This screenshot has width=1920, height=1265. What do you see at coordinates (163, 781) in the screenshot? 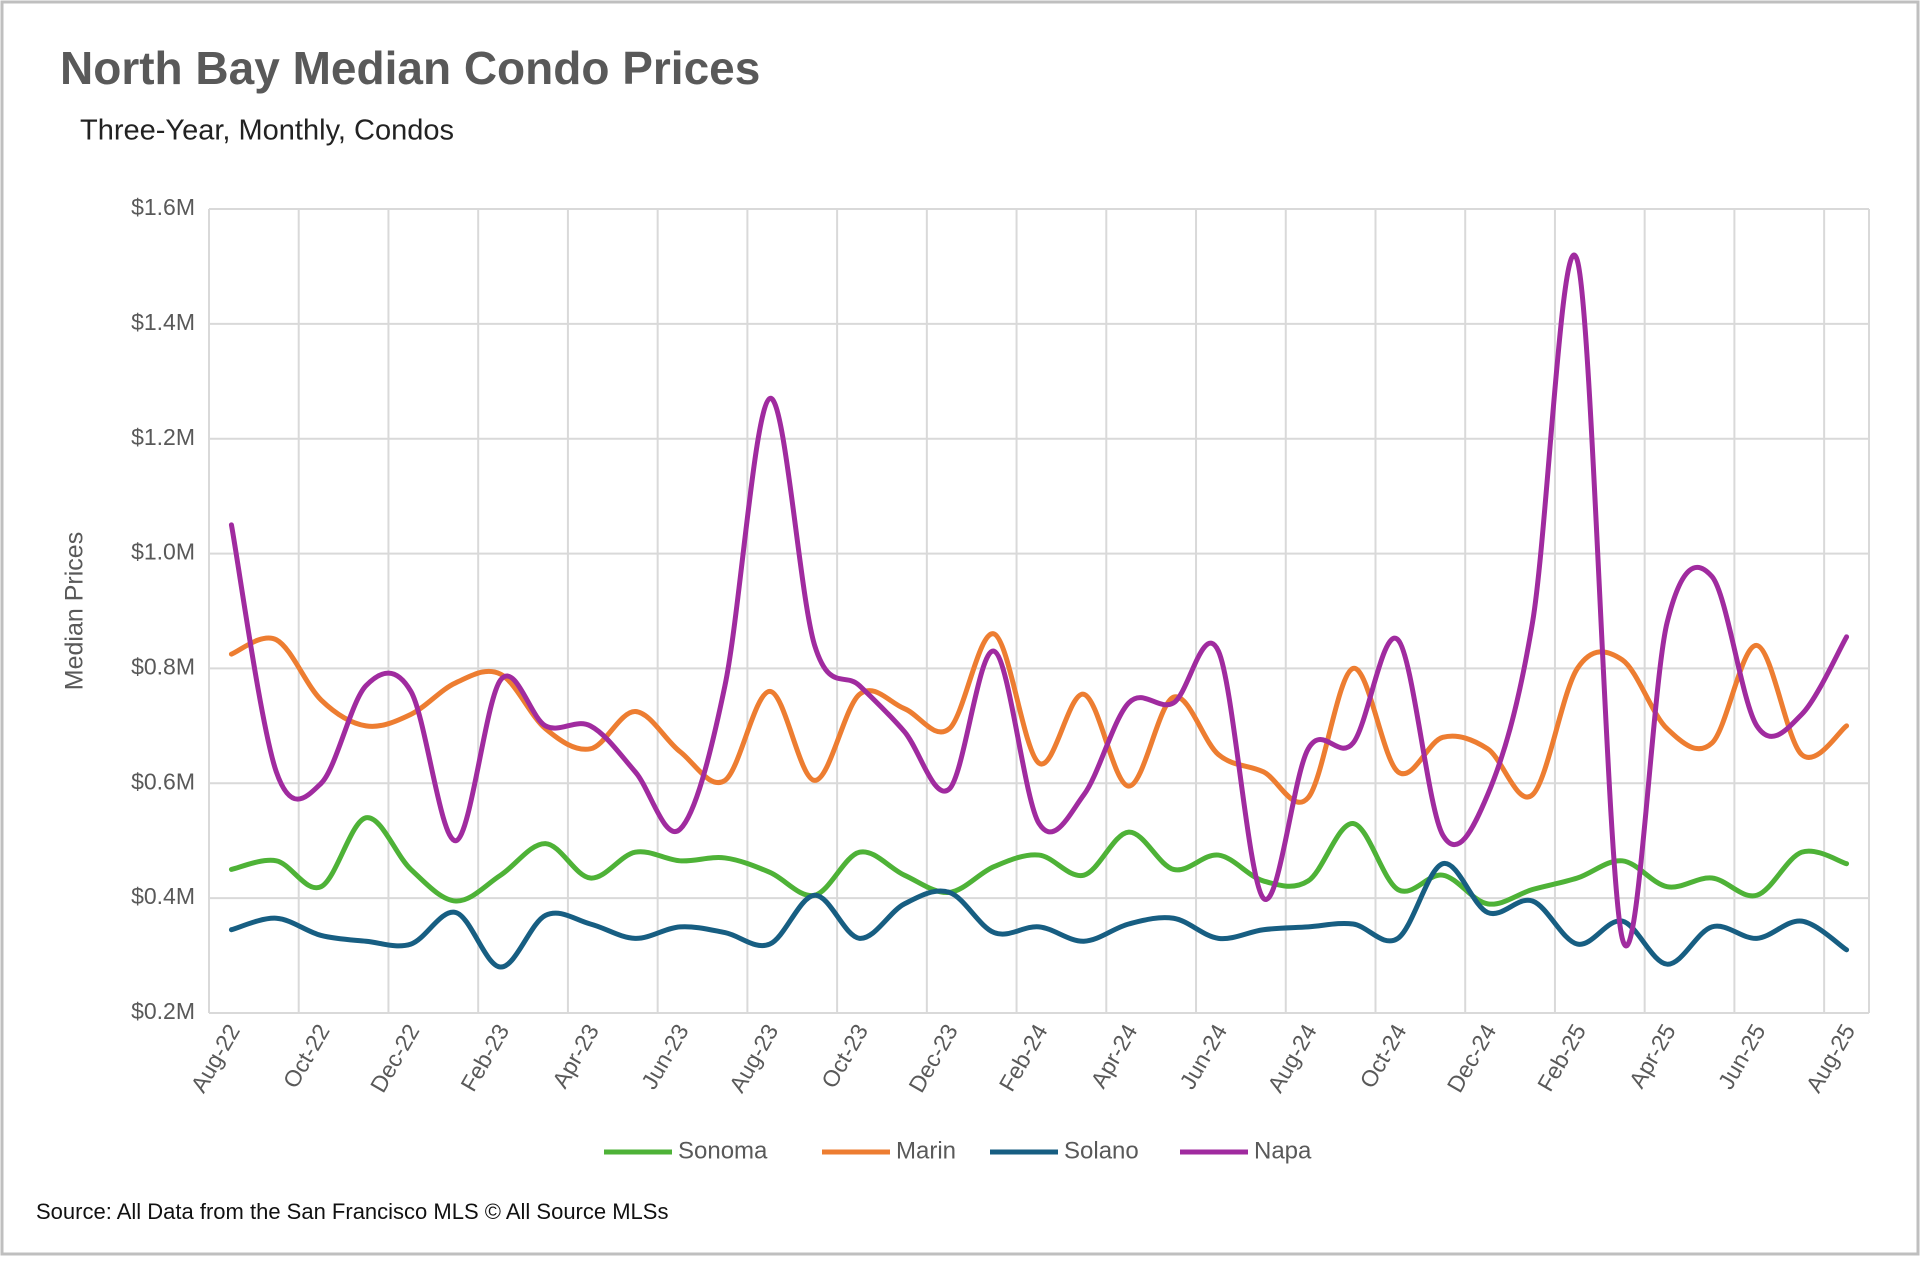
I see `y-tick-label: $0.6M` at bounding box center [163, 781].